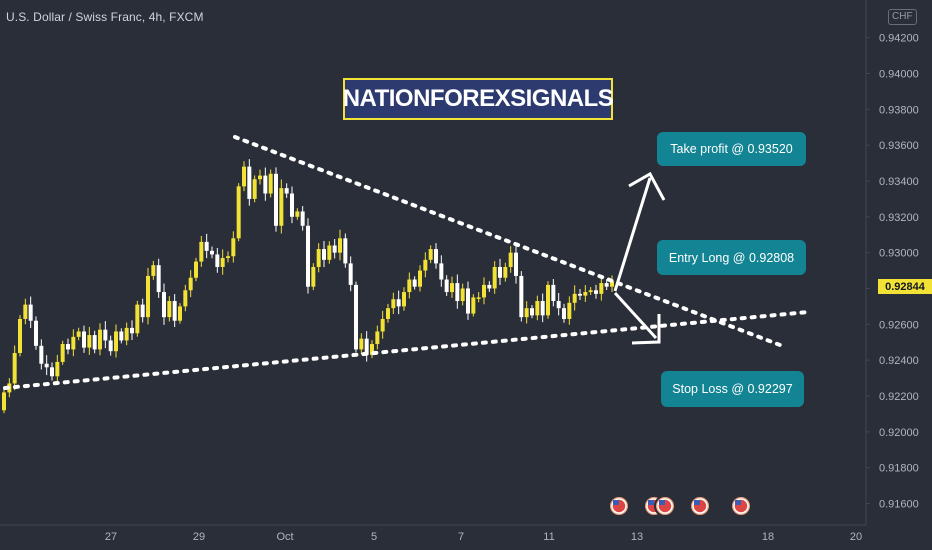 The image size is (932, 550). What do you see at coordinates (899, 433) in the screenshot?
I see `y-tick-label: 0.92000` at bounding box center [899, 433].